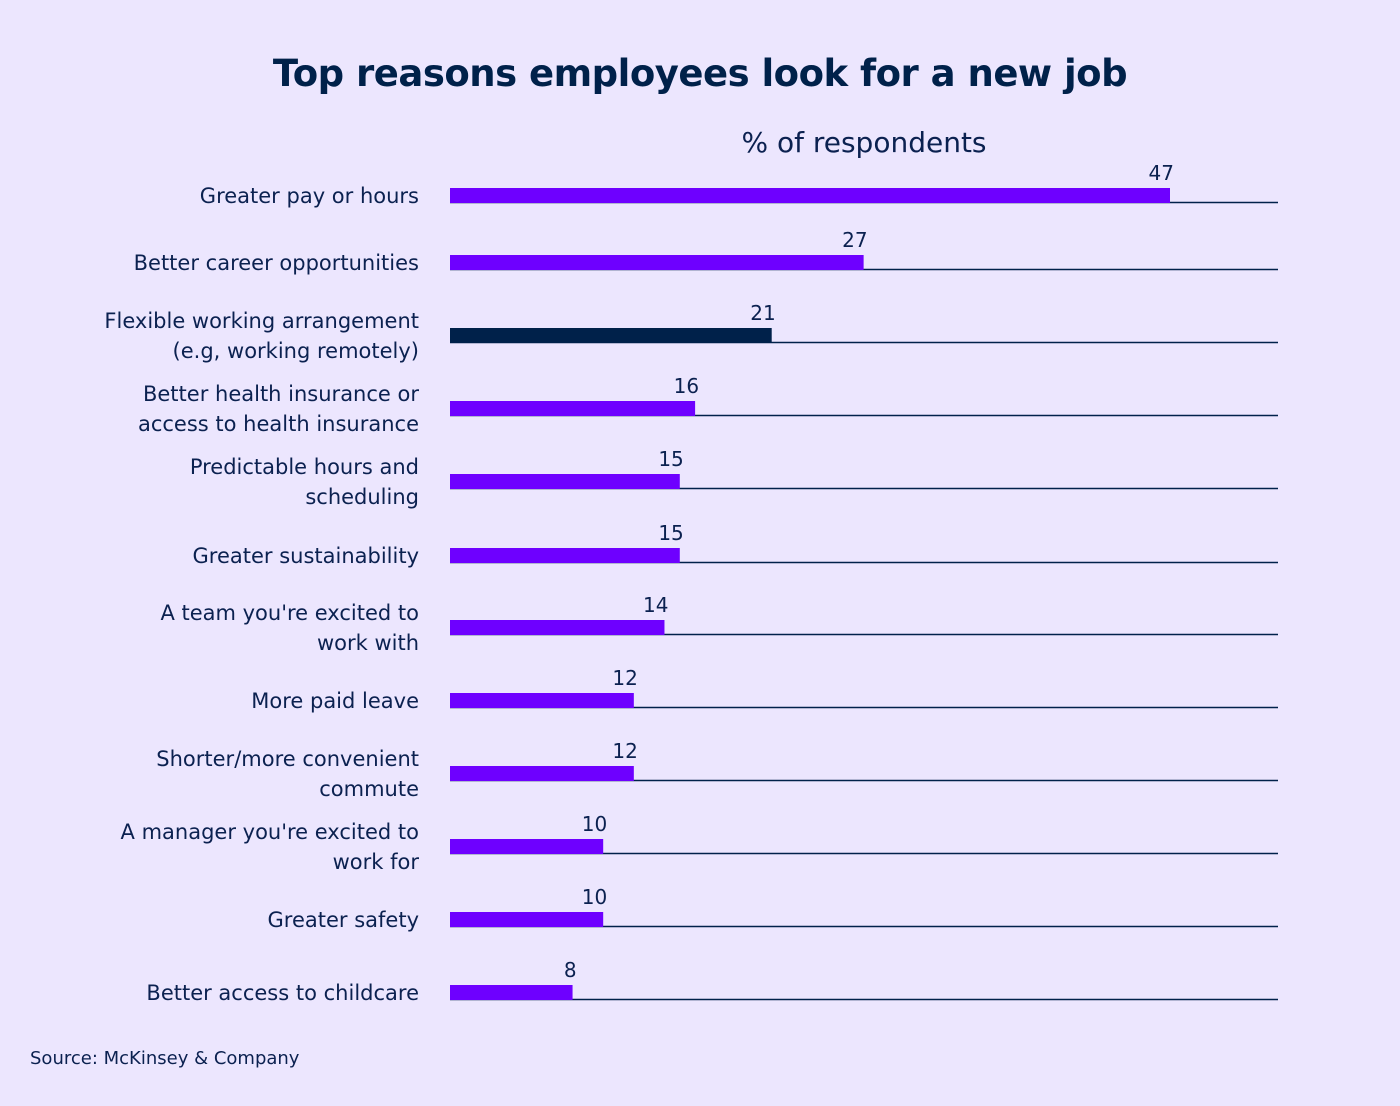  What do you see at coordinates (655, 605) in the screenshot?
I see `data-label: 14` at bounding box center [655, 605].